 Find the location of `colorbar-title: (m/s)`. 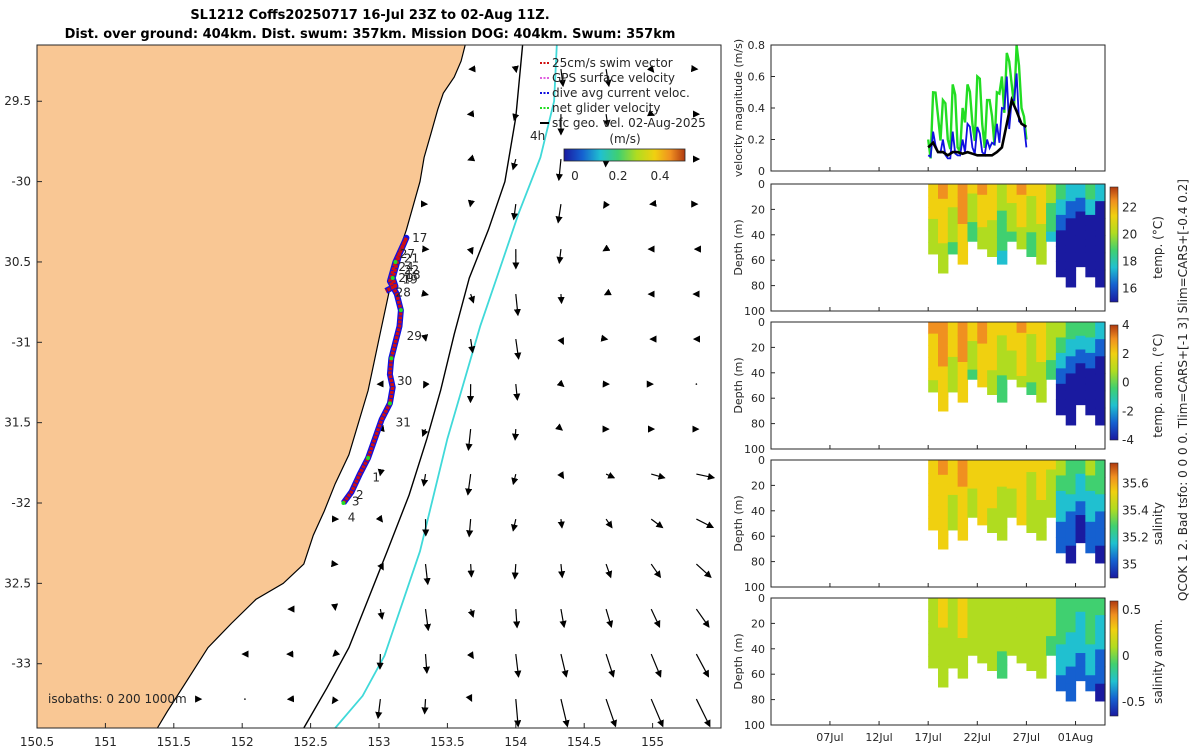

colorbar-title: (m/s) is located at coordinates (624, 139).